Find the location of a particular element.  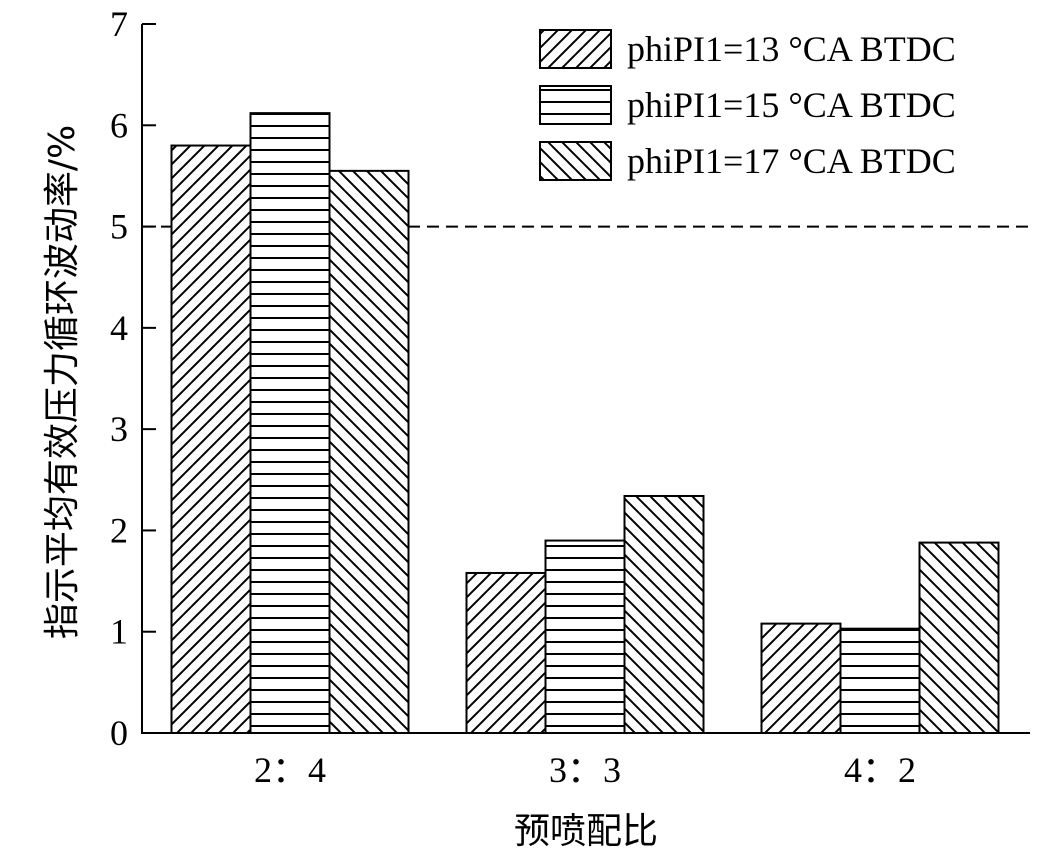

y-tick-label: 0 is located at coordinates (119, 733).